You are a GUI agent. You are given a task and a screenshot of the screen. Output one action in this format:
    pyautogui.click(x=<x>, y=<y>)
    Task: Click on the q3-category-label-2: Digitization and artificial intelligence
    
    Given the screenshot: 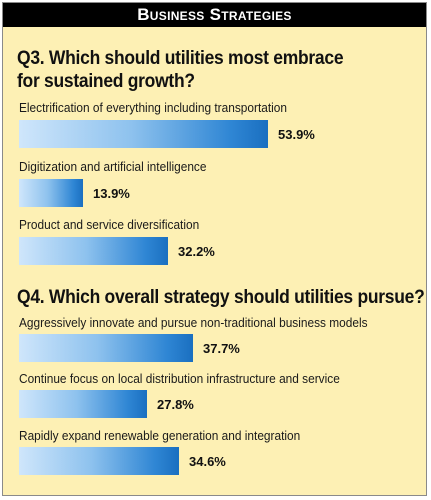 What is the action you would take?
    pyautogui.click(x=113, y=167)
    